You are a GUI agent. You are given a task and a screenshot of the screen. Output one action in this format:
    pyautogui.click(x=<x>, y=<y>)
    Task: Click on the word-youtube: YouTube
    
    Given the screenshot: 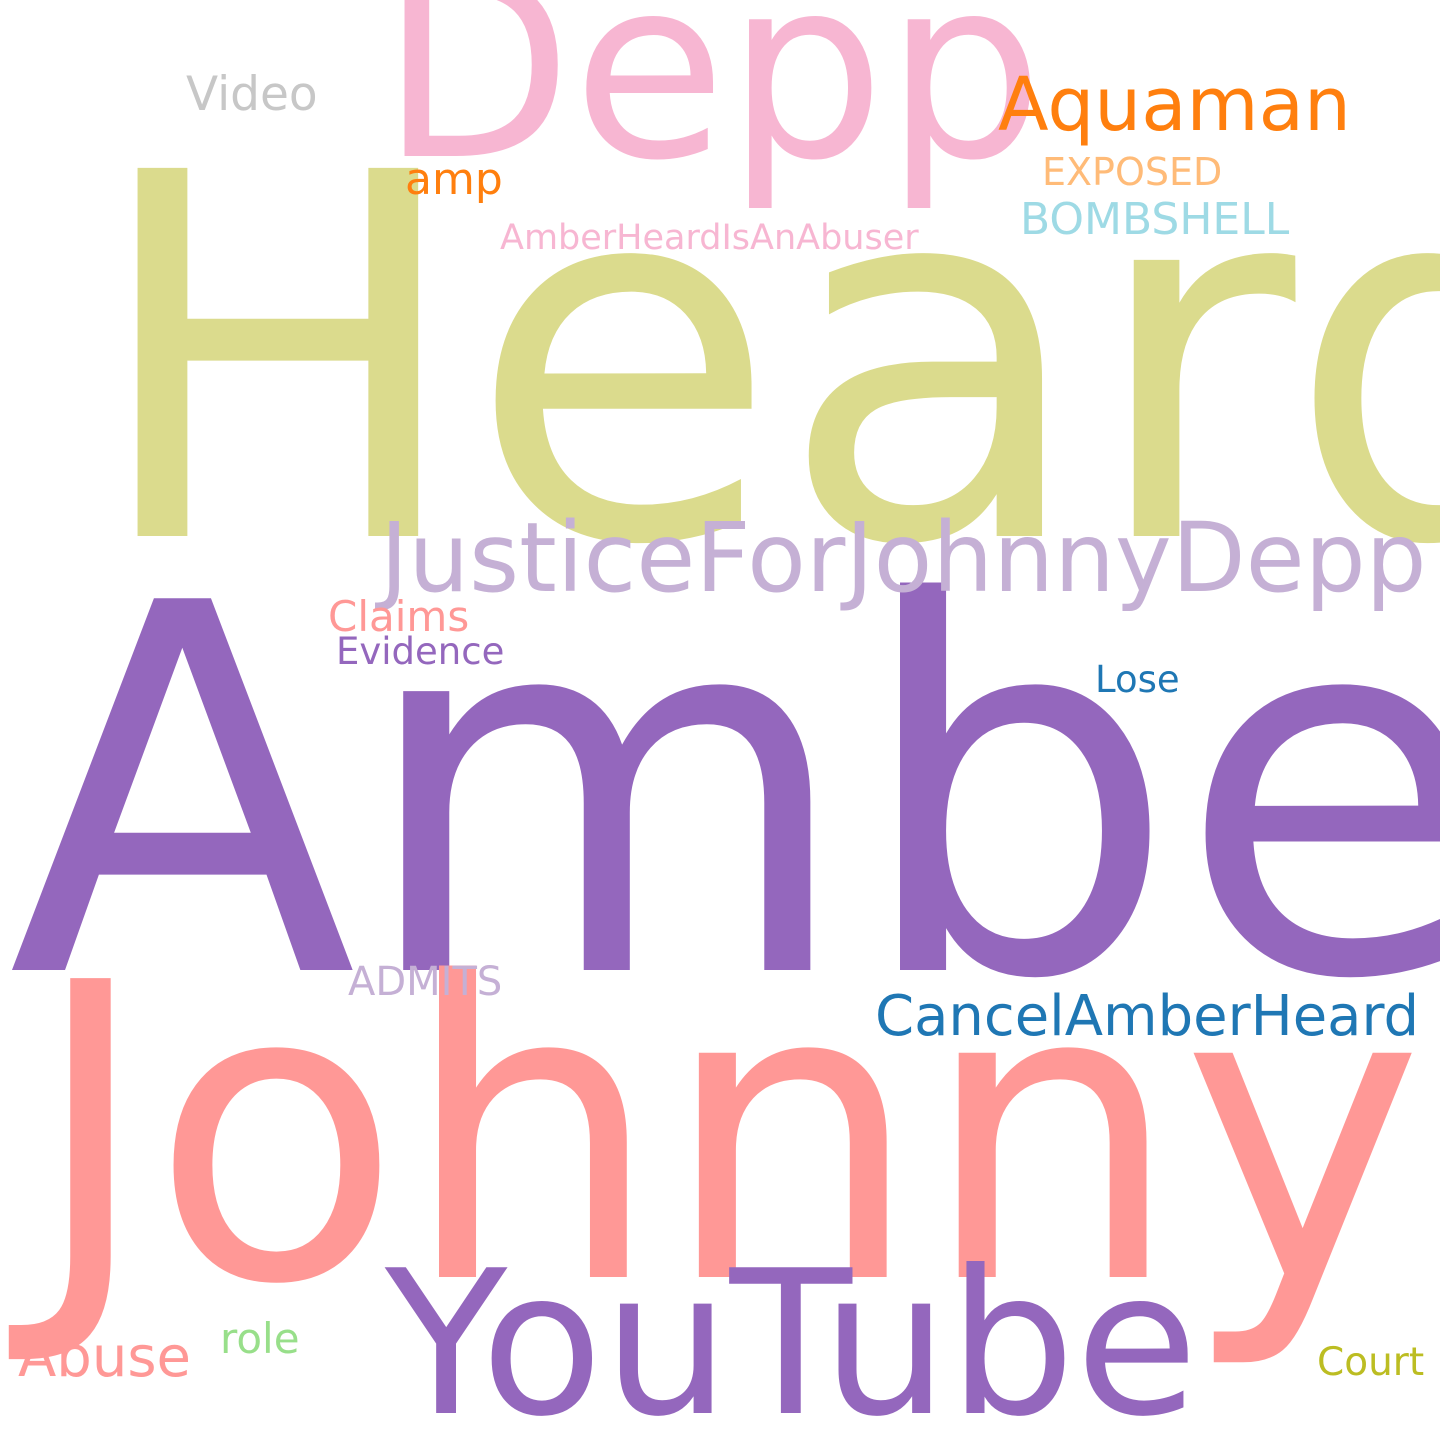 What is the action you would take?
    pyautogui.click(x=792, y=1334)
    